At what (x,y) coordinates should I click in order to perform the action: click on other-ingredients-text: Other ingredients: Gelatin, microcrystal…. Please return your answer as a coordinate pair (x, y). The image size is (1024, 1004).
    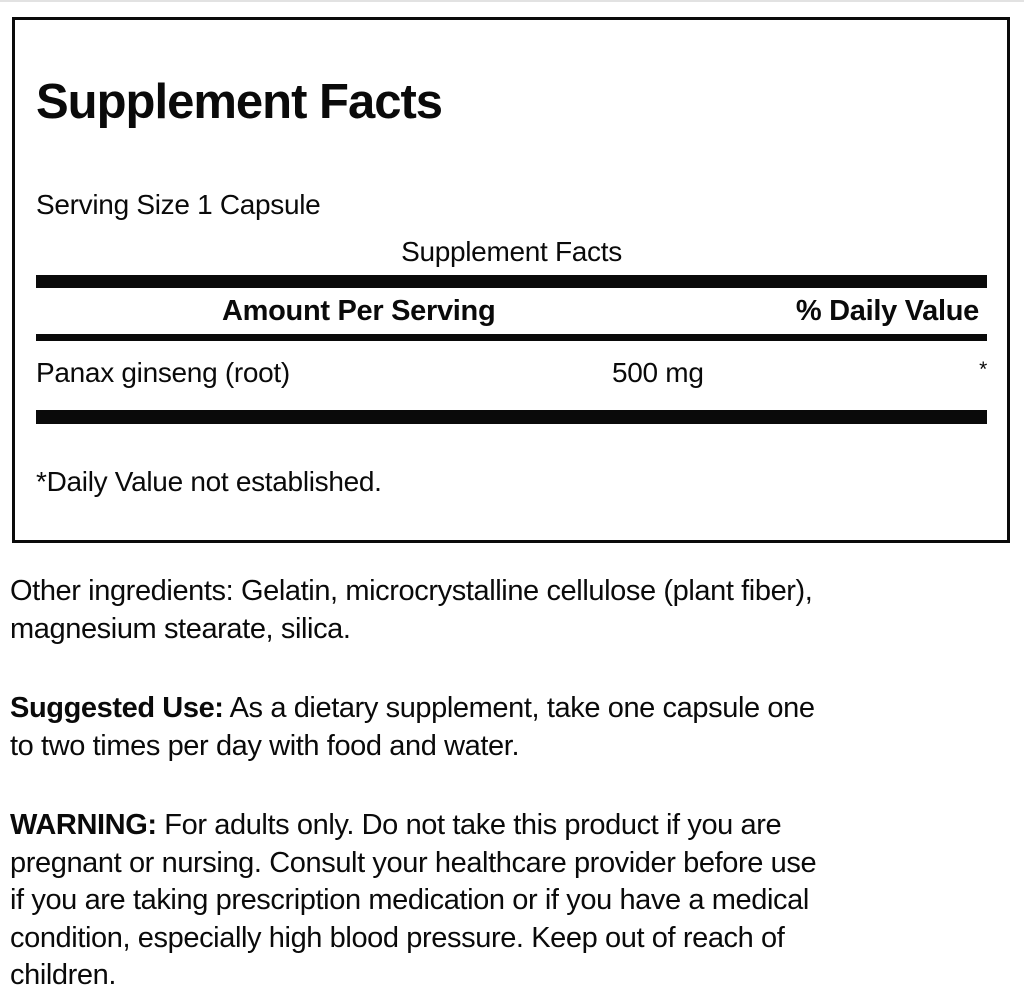
    Looking at the image, I should click on (411, 610).